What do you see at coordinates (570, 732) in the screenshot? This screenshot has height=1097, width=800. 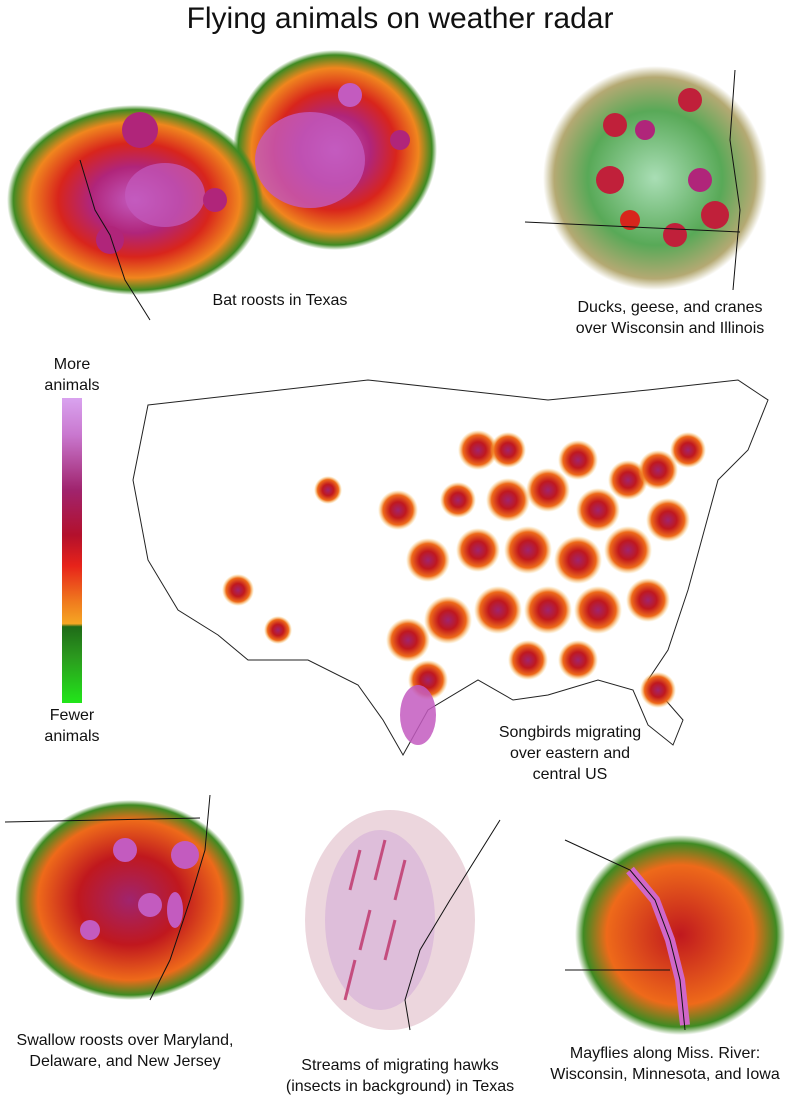 I see `songbird-caption-line-1: Songbirds migrating` at bounding box center [570, 732].